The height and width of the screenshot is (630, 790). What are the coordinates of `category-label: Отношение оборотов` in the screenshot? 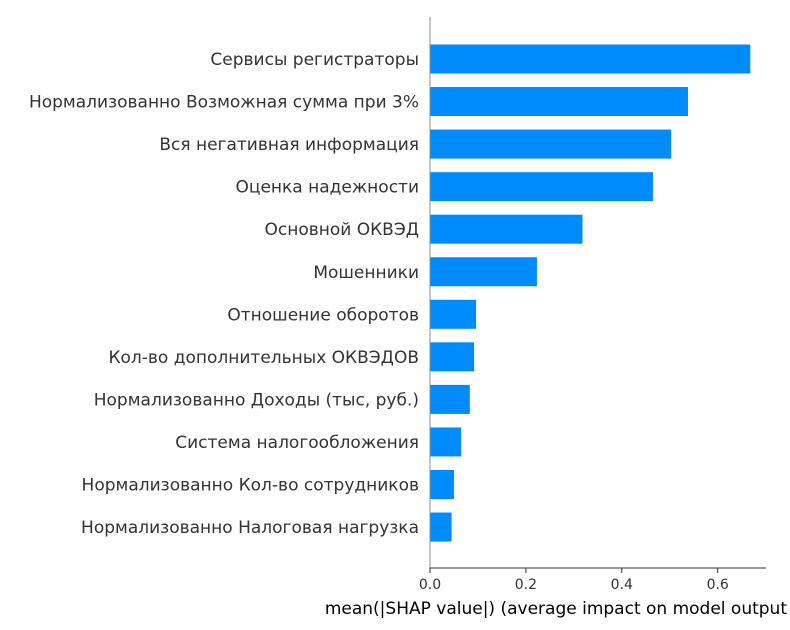 It's located at (323, 315).